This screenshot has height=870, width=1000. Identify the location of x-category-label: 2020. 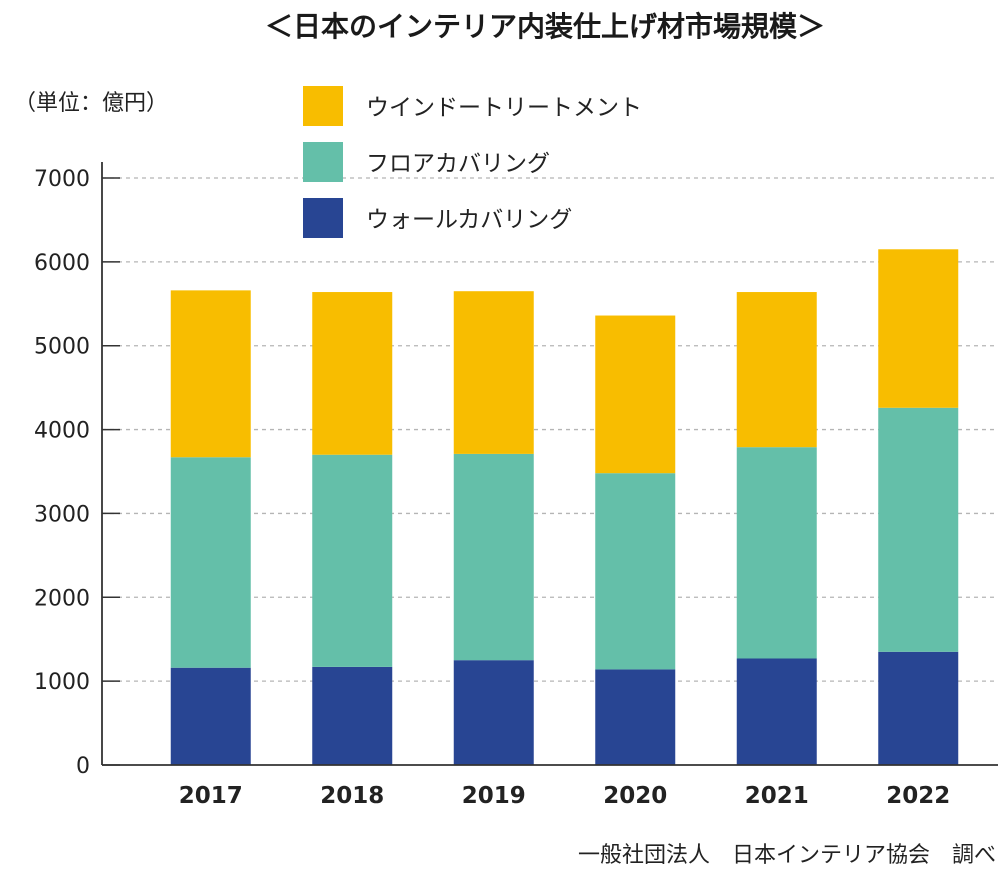
(635, 796).